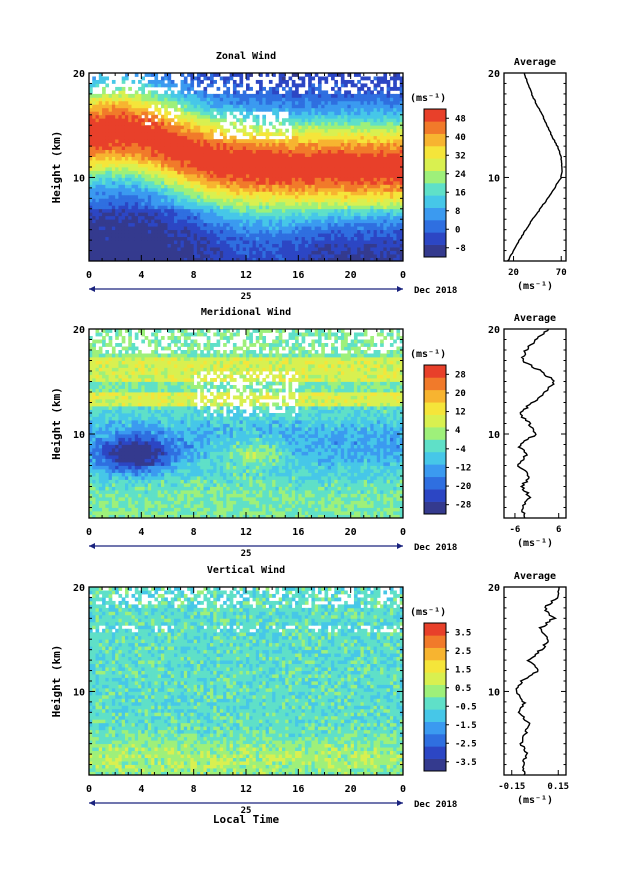 Image resolution: width=625 pixels, height=873 pixels. Describe the element at coordinates (435, 189) in the screenshot. I see `colorbar-swatch` at that location.